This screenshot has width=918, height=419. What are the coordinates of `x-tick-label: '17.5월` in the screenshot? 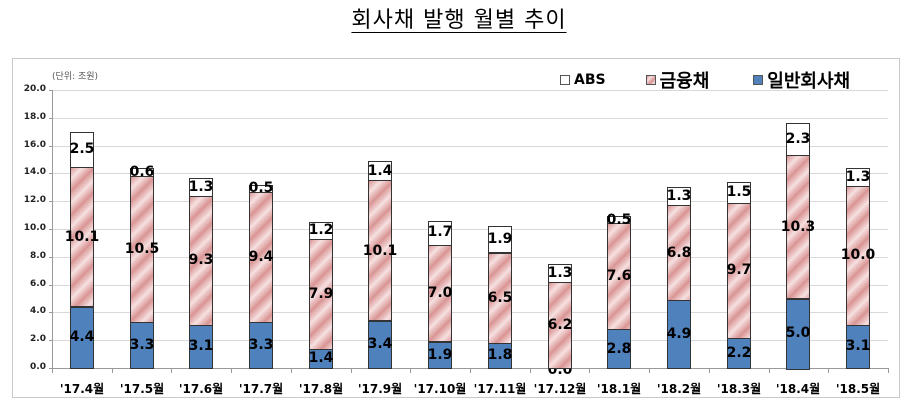 It's located at (142, 389).